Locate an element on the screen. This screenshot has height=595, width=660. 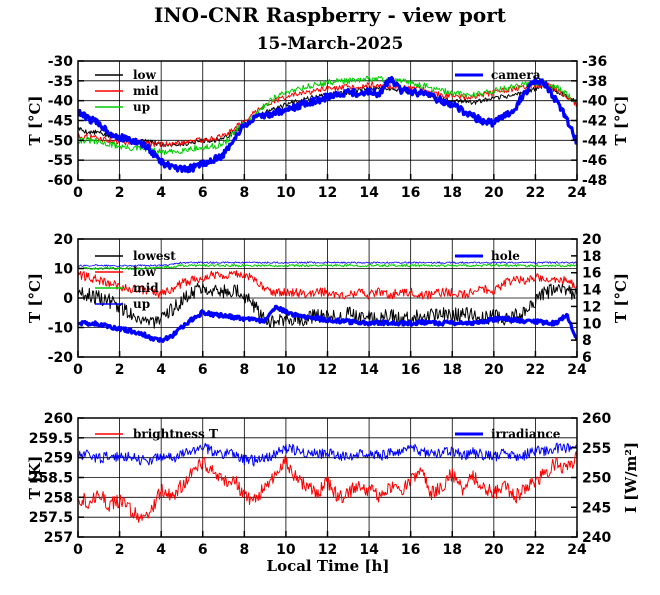
series-line-low is located at coordinates (327, 285).